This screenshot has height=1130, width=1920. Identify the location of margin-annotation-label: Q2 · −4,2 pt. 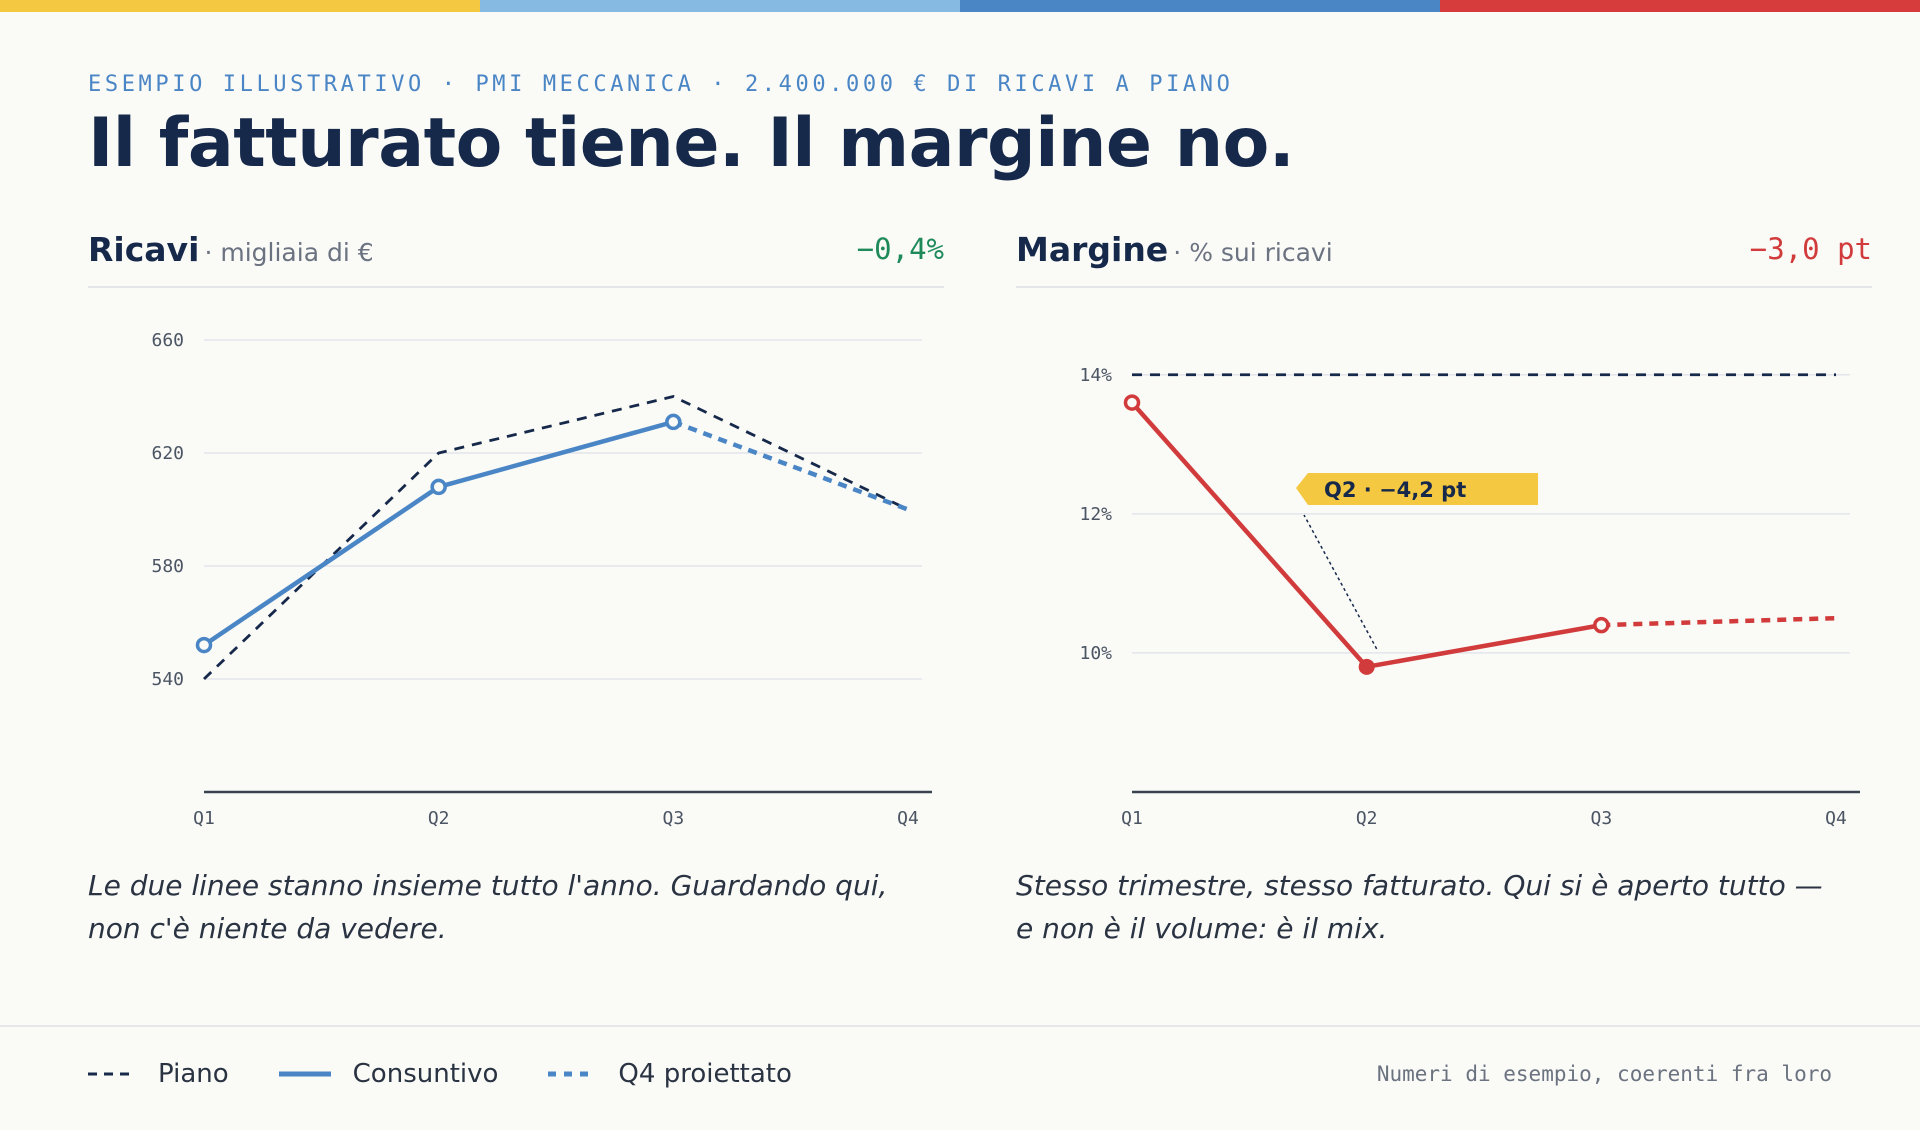
(1395, 490).